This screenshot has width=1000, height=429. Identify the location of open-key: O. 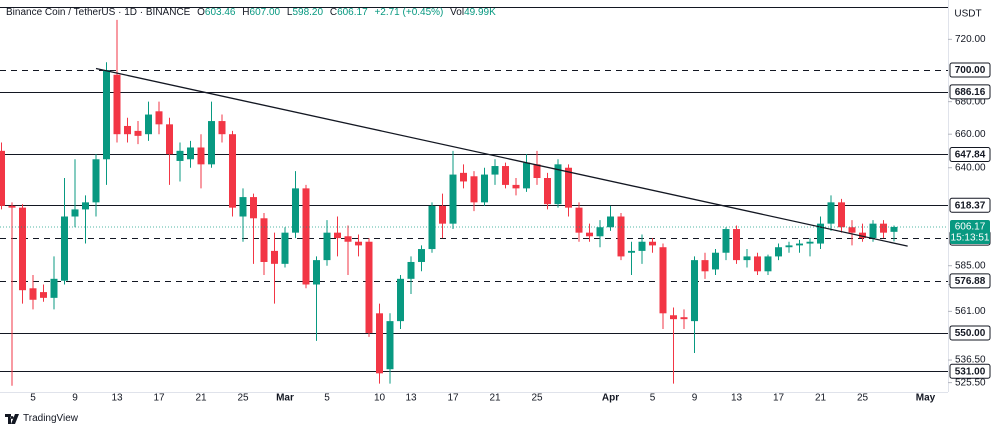
(201, 12).